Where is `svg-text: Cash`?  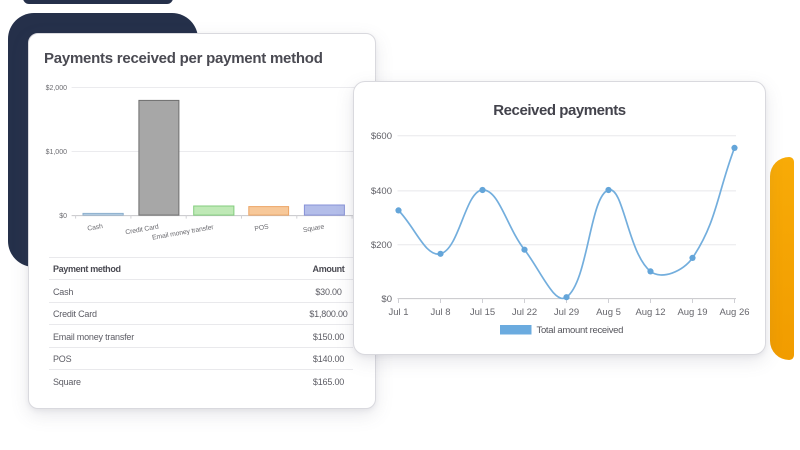 svg-text: Cash is located at coordinates (95, 228).